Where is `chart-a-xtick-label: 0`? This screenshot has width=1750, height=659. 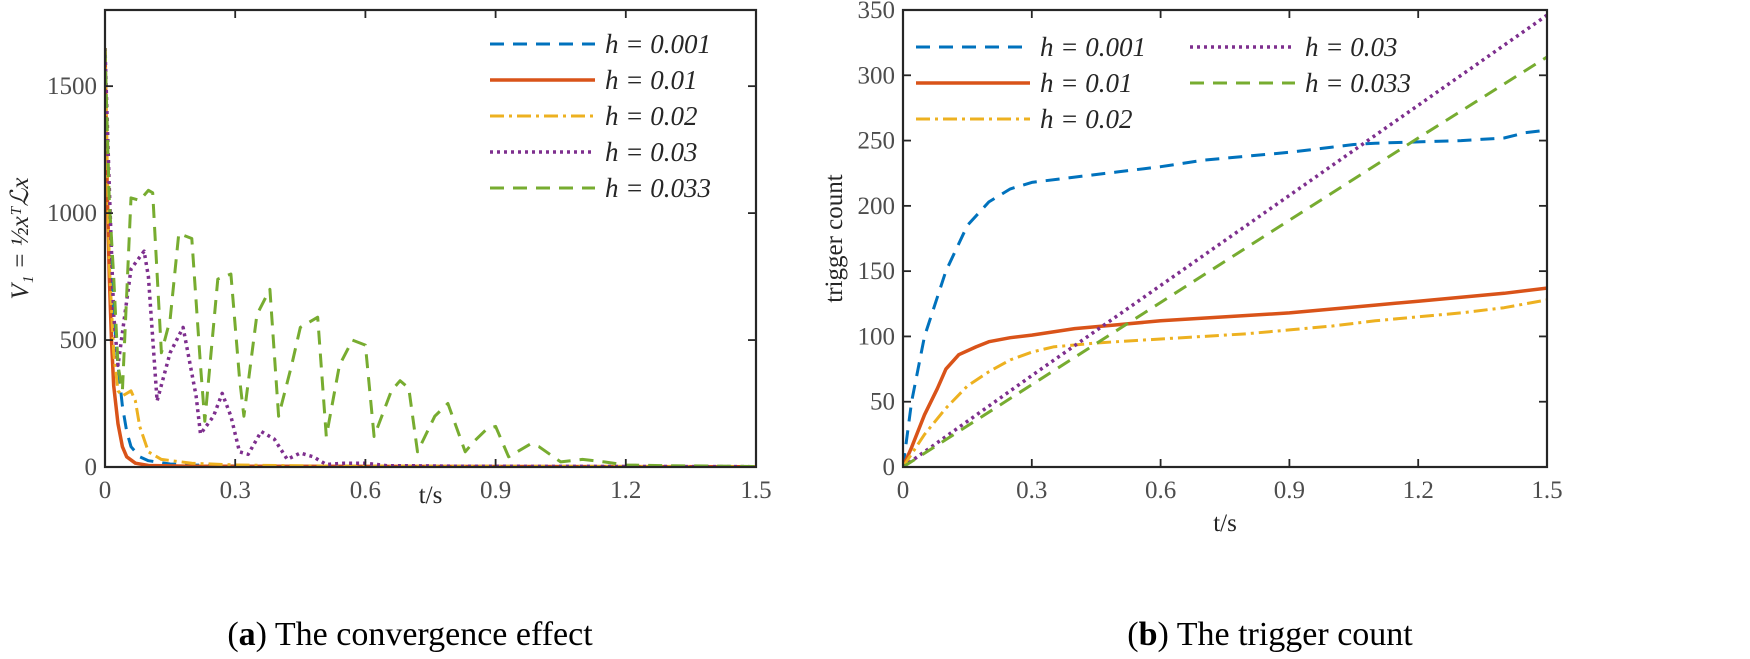 chart-a-xtick-label: 0 is located at coordinates (105, 490).